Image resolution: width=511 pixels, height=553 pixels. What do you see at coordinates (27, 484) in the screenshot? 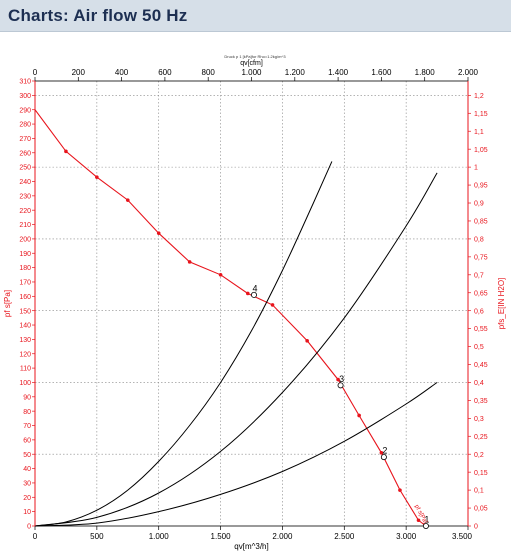
I see `y-left-tick-label: 30` at bounding box center [27, 484].